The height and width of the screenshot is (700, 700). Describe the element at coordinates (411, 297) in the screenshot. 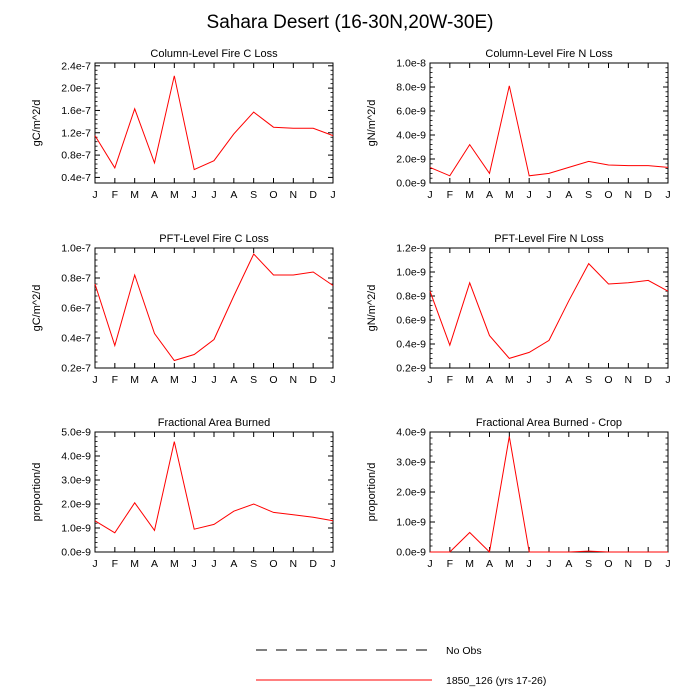

I see `y-tick-label: 0.8e-9` at that location.